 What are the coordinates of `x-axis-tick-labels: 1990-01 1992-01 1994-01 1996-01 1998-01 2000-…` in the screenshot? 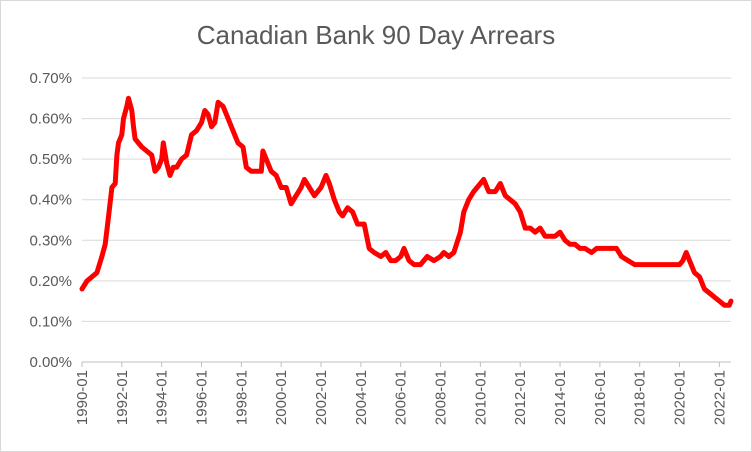 It's located at (401, 397).